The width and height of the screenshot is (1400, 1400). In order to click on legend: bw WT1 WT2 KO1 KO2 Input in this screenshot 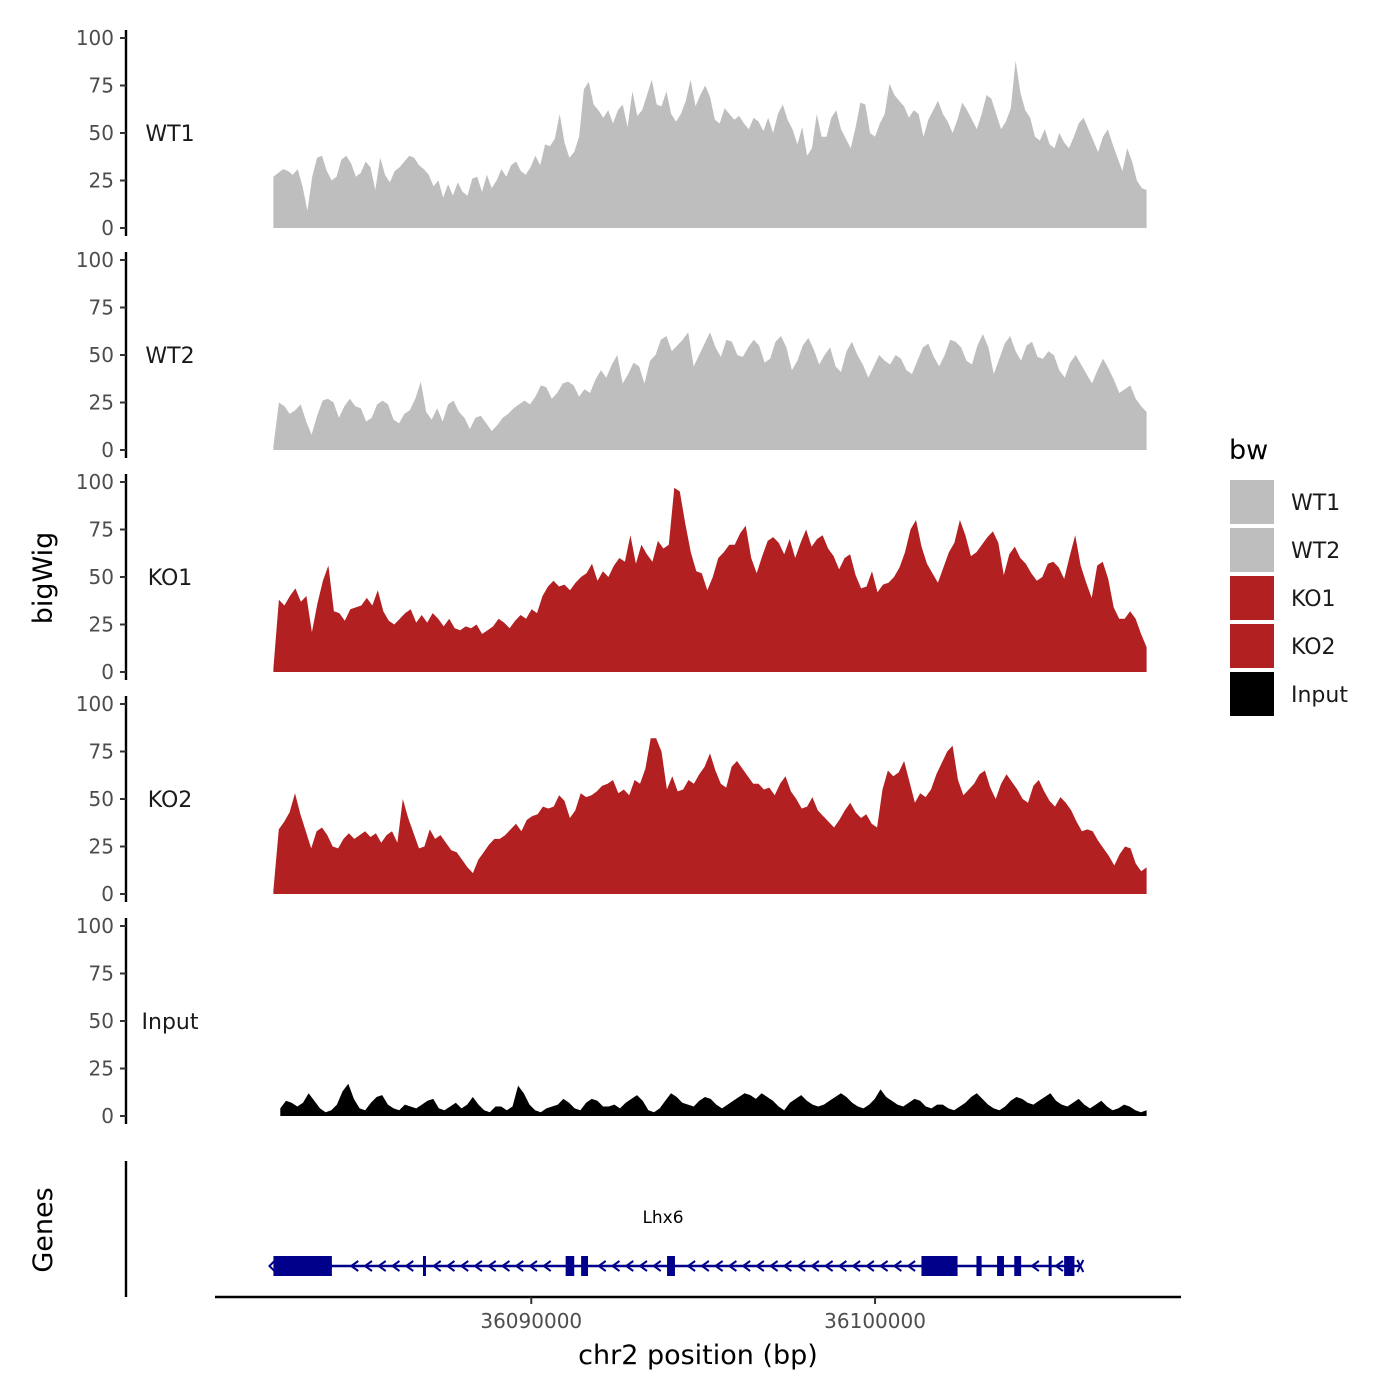, I will do `click(1288, 575)`.